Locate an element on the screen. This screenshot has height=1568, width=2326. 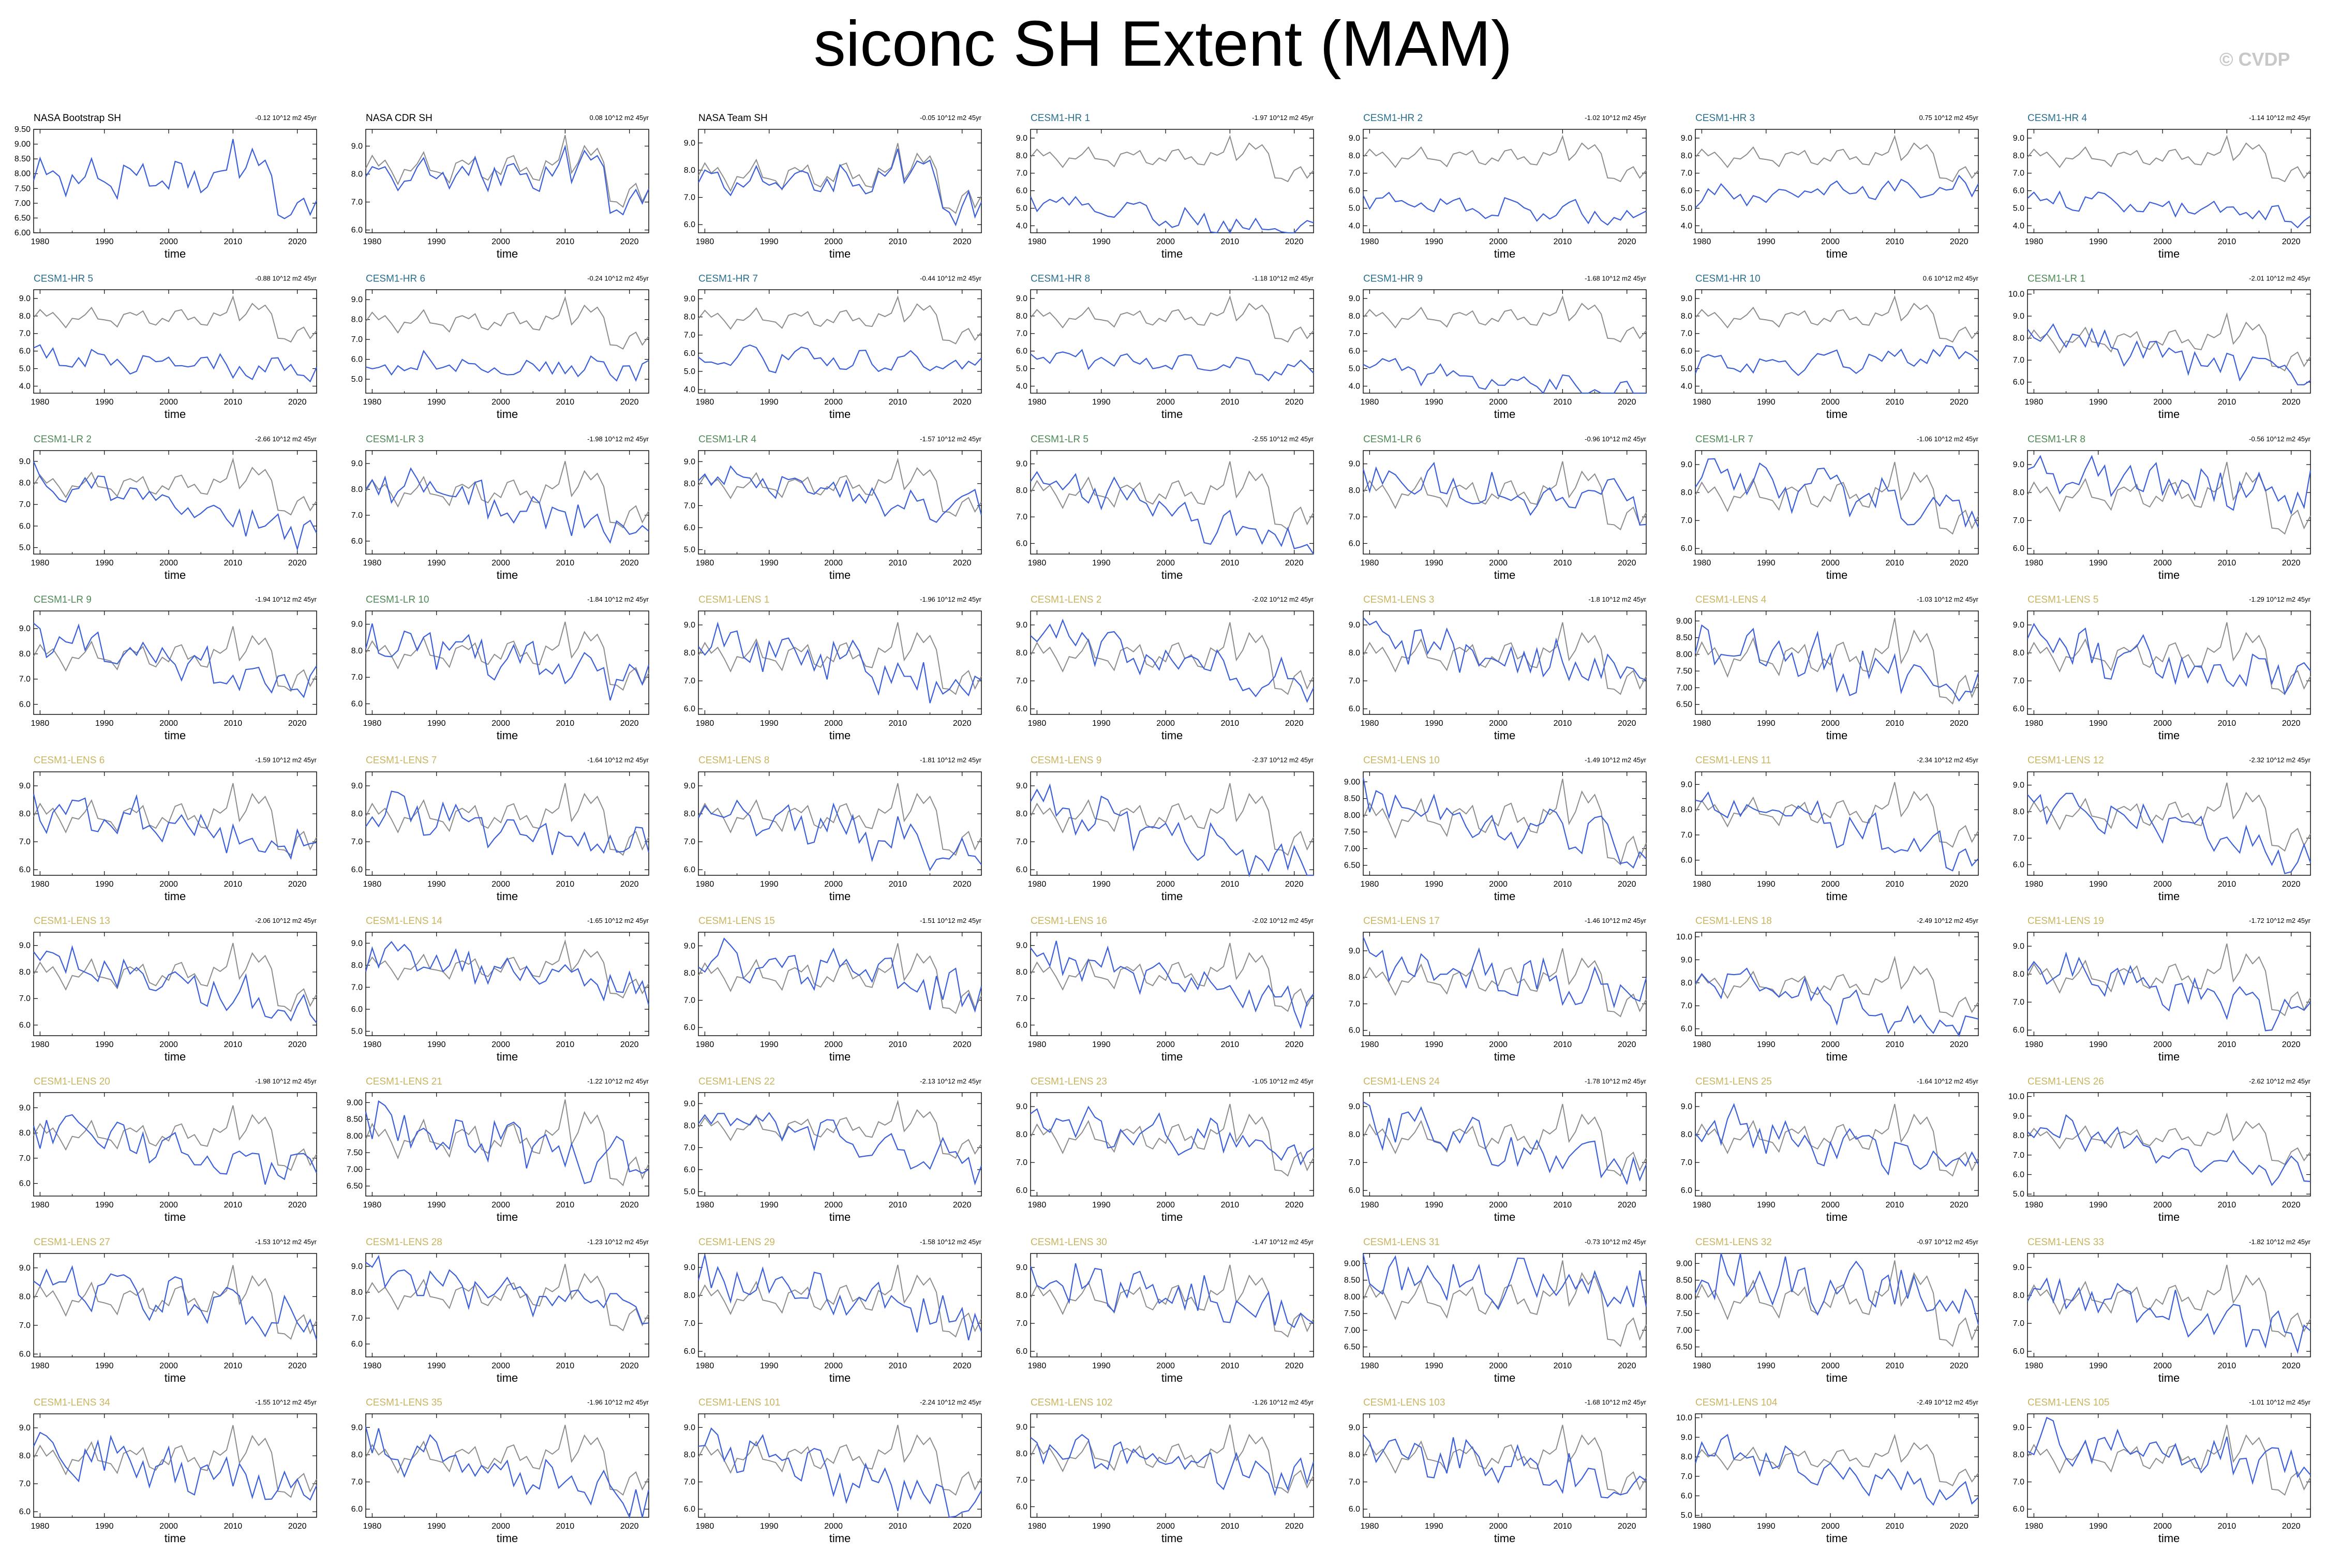
trend-label: -1.72 10^12 m2 45yr is located at coordinates (2280, 921).